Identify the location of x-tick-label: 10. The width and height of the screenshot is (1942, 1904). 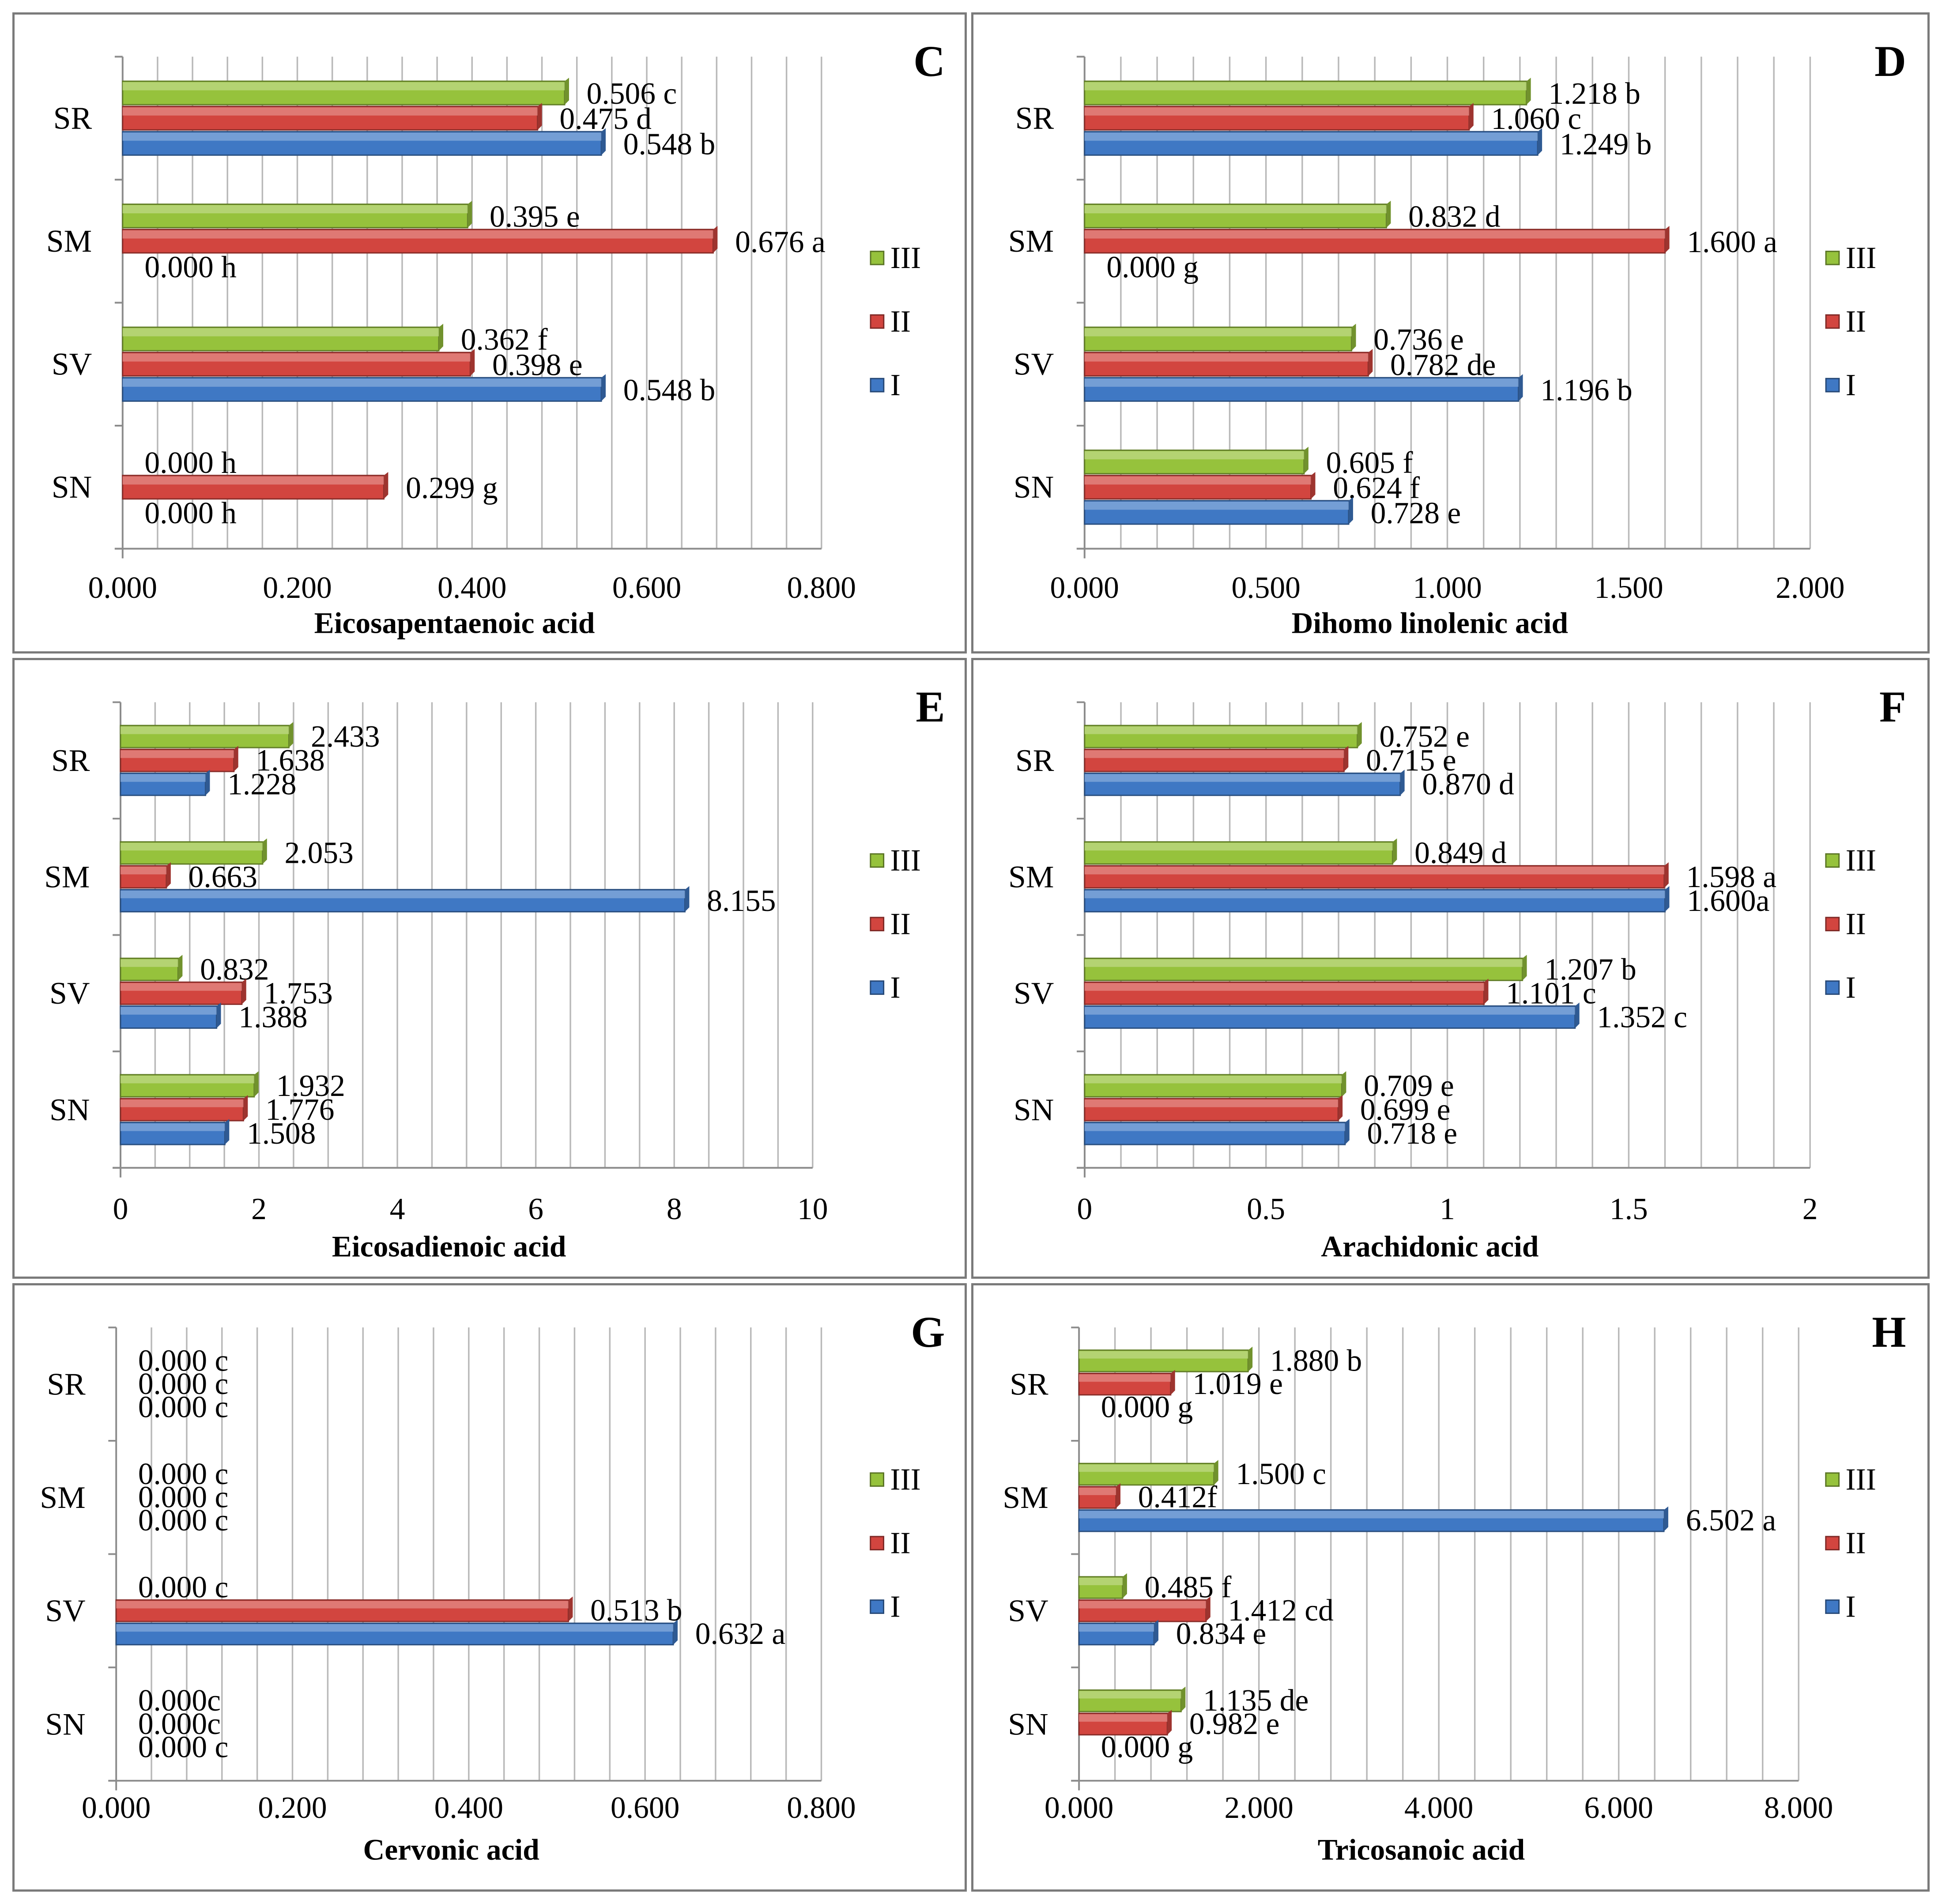
(812, 1209).